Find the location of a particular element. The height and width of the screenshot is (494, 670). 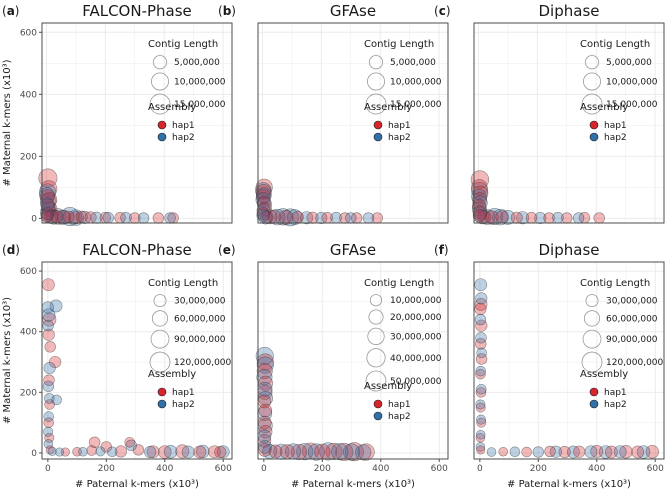

size-legend-label: 20,000,000 is located at coordinates (416, 318).